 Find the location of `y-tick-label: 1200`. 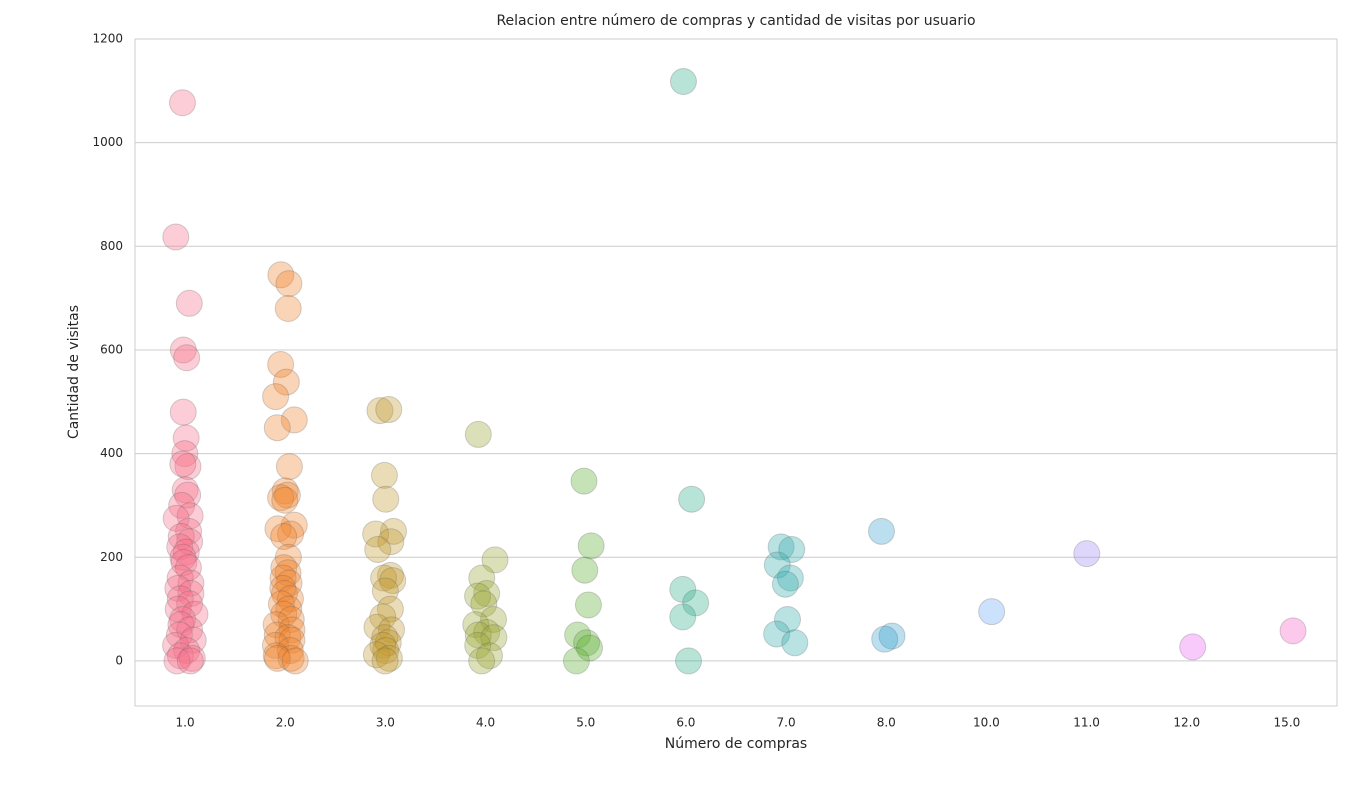

y-tick-label: 1200 is located at coordinates (107, 39).